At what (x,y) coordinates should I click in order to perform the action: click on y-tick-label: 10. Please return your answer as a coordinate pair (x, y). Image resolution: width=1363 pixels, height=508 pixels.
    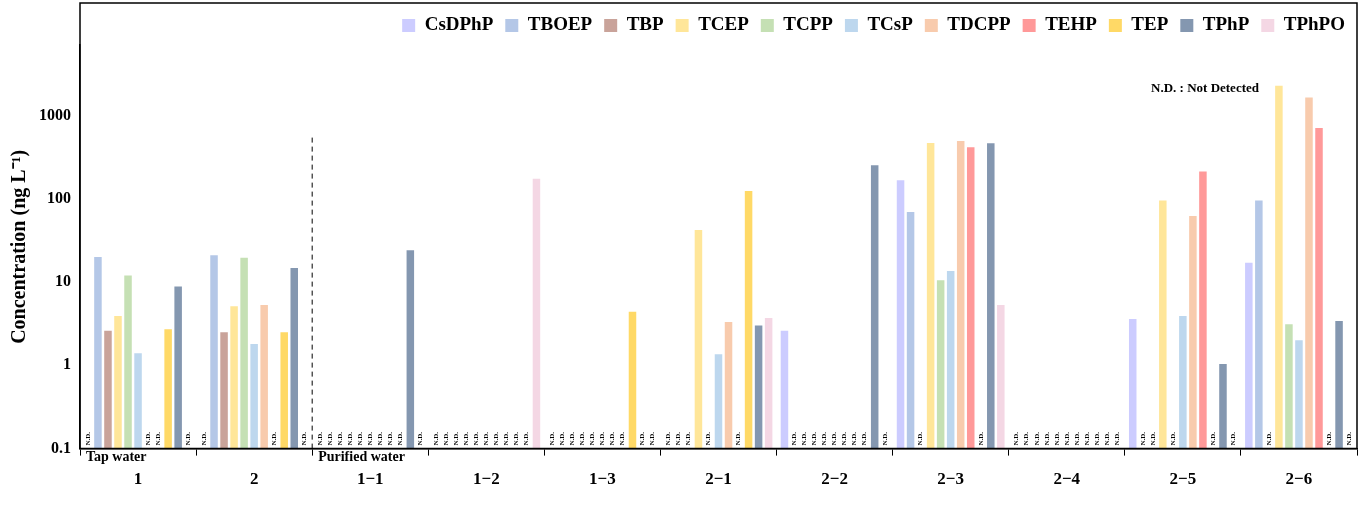
    Looking at the image, I should click on (63, 281).